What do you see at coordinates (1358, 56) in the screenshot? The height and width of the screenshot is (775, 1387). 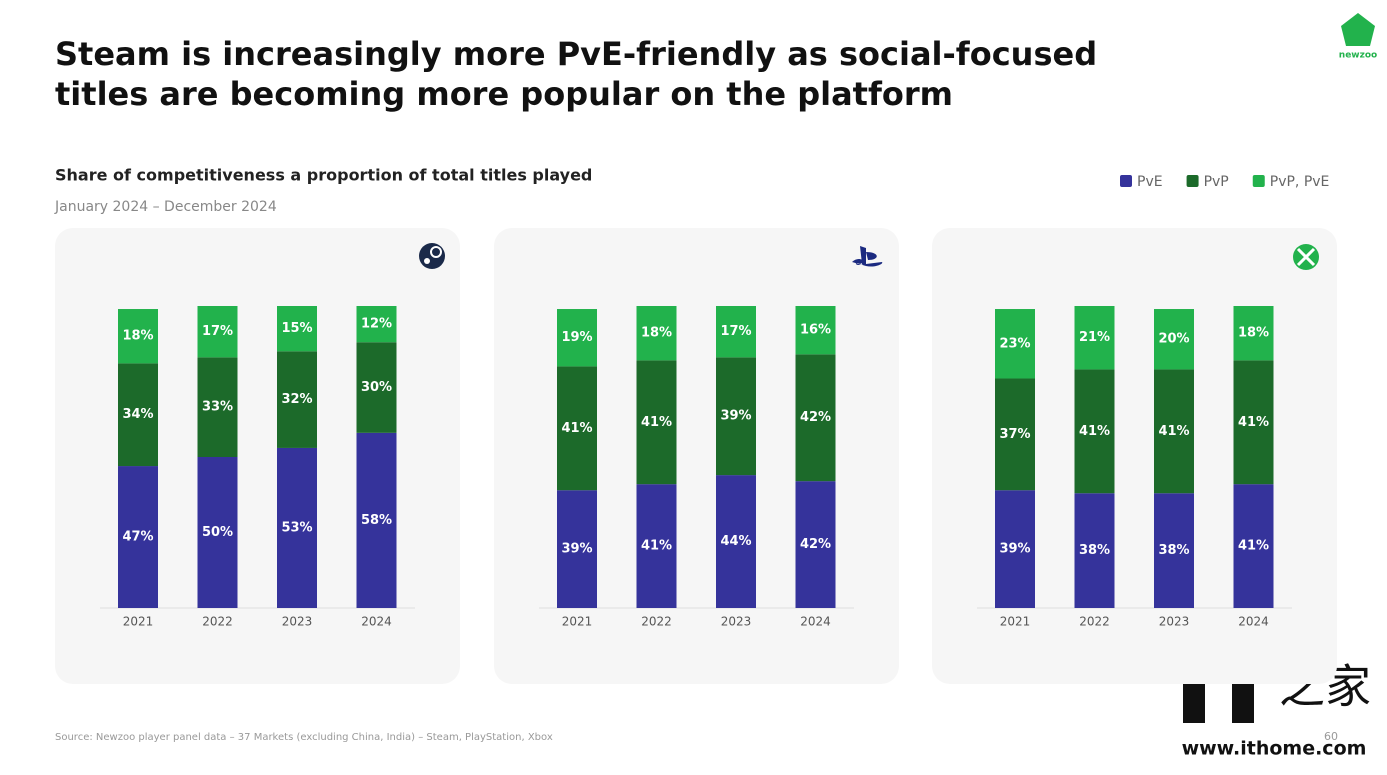 I see `logo-text: newzoo` at bounding box center [1358, 56].